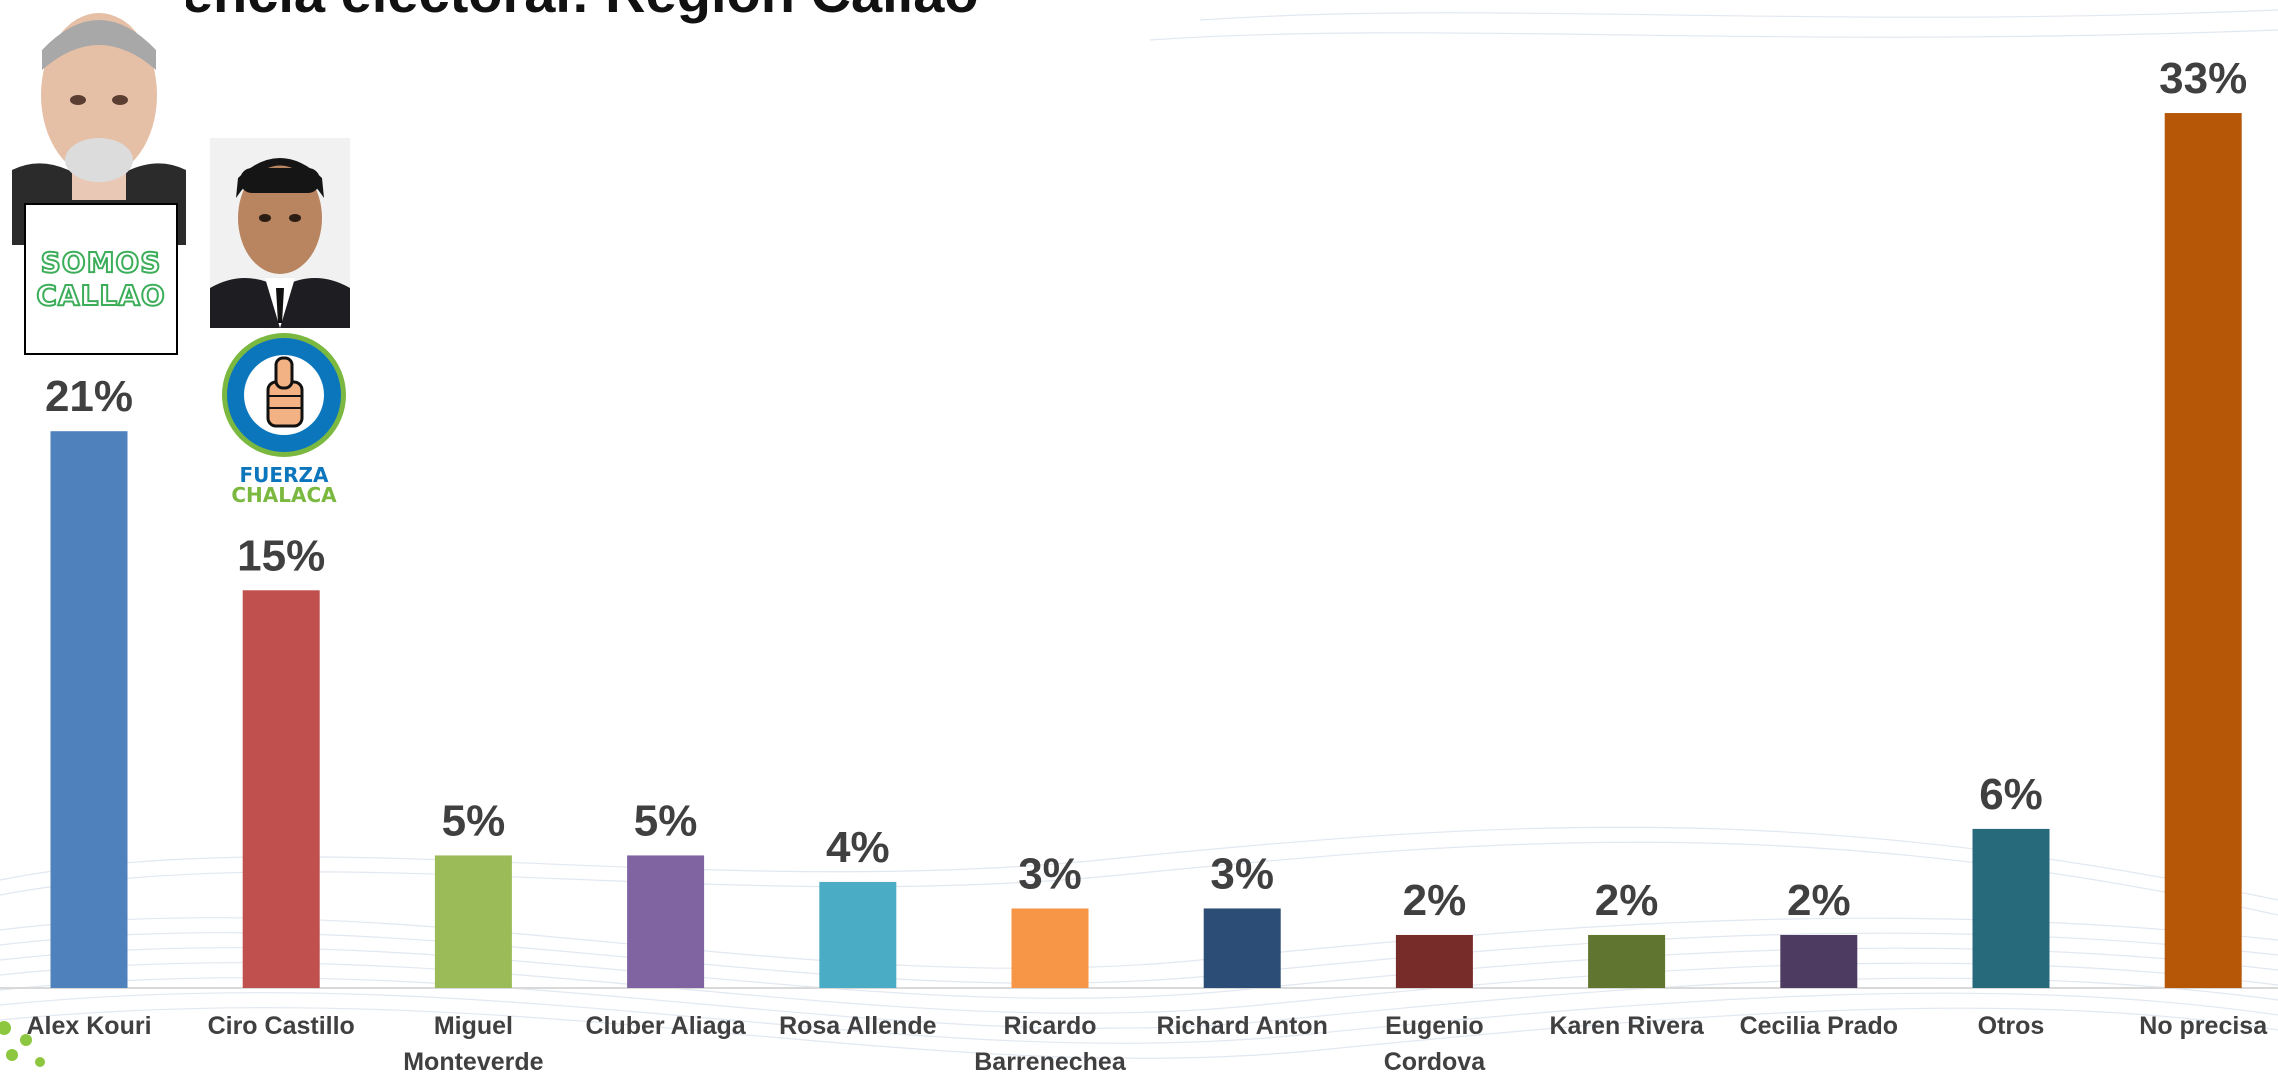 The width and height of the screenshot is (2278, 1073). What do you see at coordinates (858, 934) in the screenshot?
I see `bar-rosa-allende` at bounding box center [858, 934].